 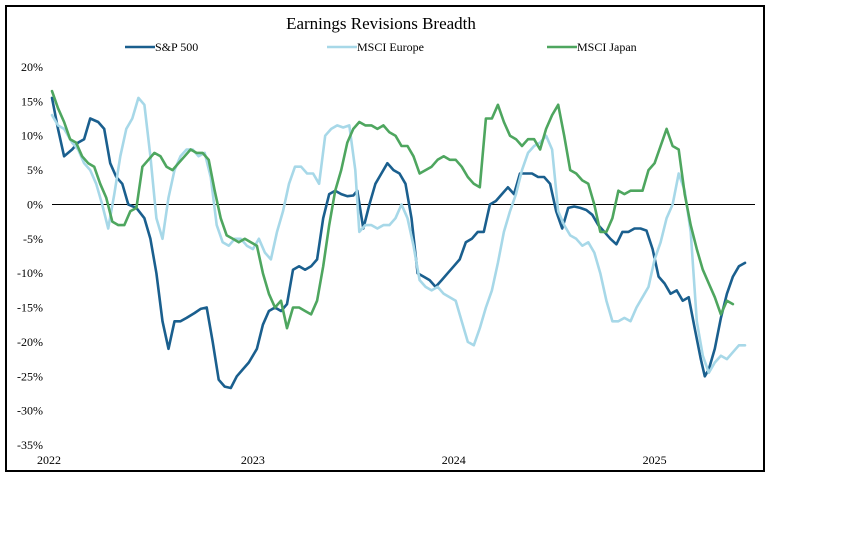 What do you see at coordinates (30, 342) in the screenshot?
I see `y-tick-label: -20%` at bounding box center [30, 342].